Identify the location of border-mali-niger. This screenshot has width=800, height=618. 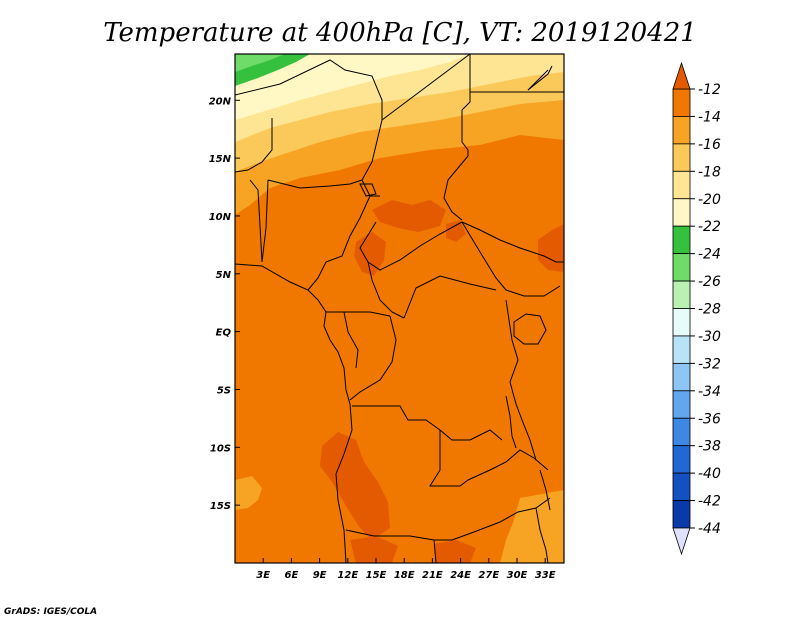
(254, 145).